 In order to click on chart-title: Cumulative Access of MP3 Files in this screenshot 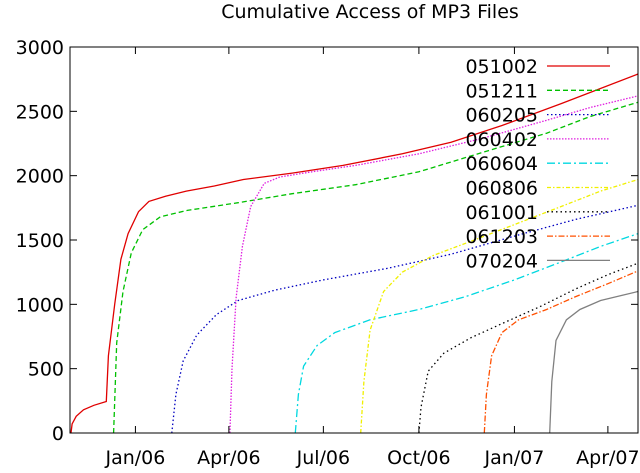, I will do `click(370, 12)`.